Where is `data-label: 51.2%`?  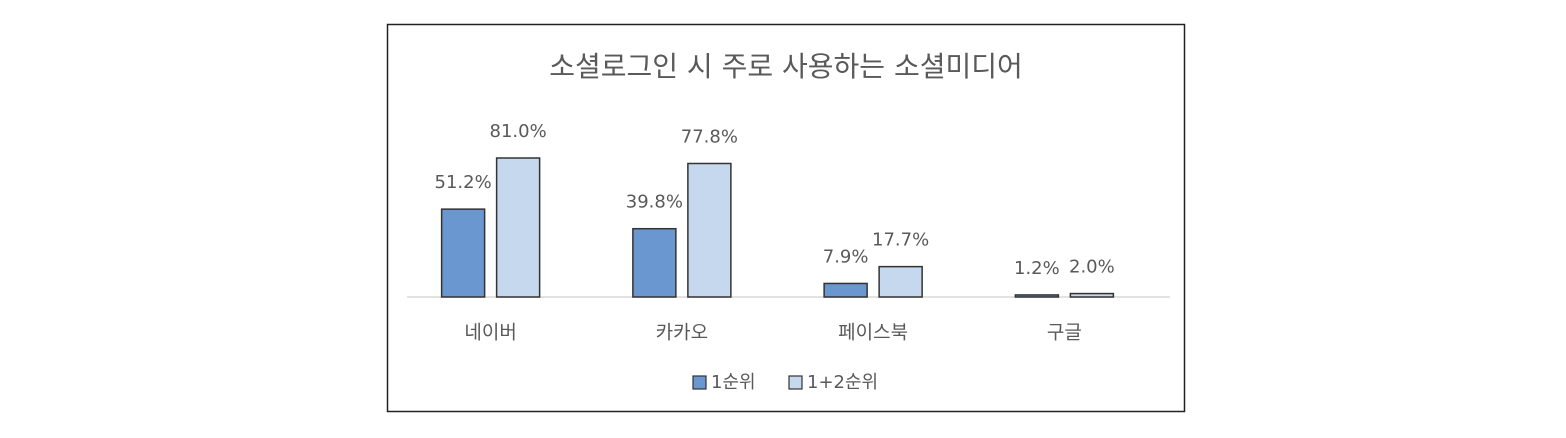 data-label: 51.2% is located at coordinates (463, 182).